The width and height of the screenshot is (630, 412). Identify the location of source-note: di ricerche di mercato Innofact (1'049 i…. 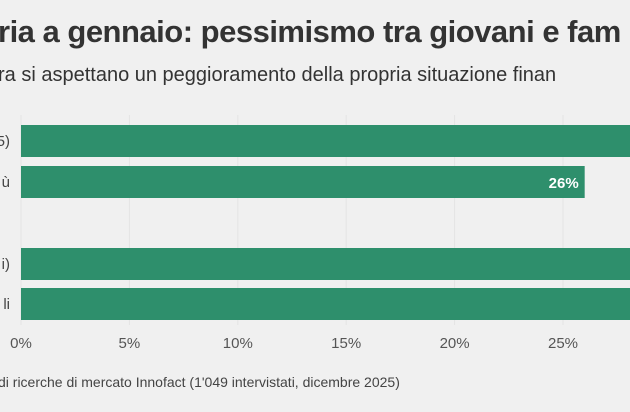
(200, 382).